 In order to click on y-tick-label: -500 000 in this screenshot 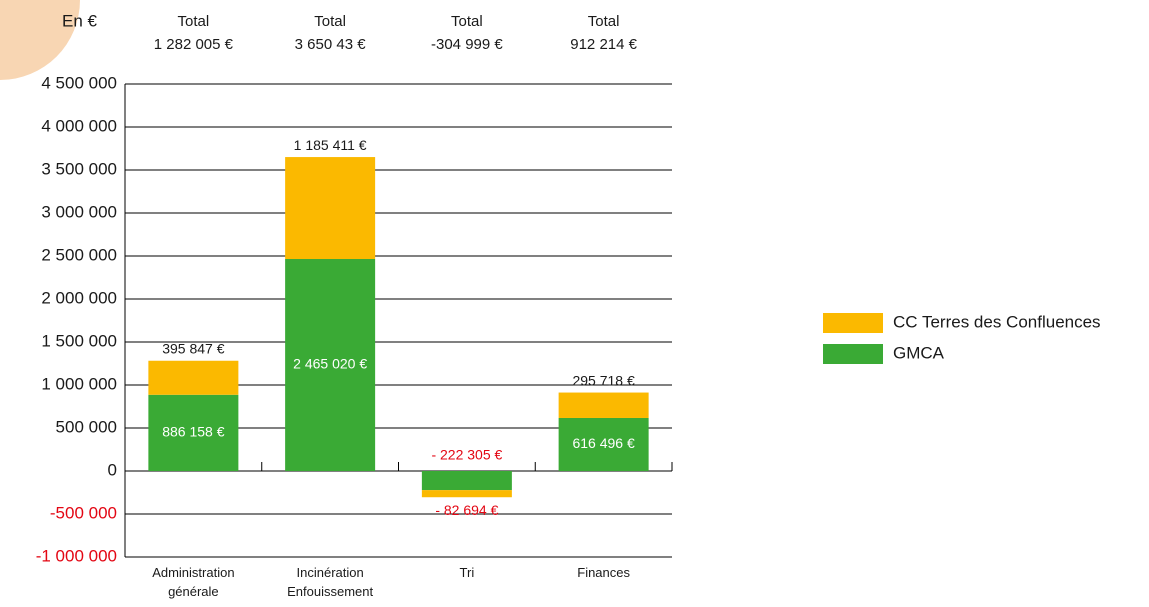, I will do `click(83, 512)`.